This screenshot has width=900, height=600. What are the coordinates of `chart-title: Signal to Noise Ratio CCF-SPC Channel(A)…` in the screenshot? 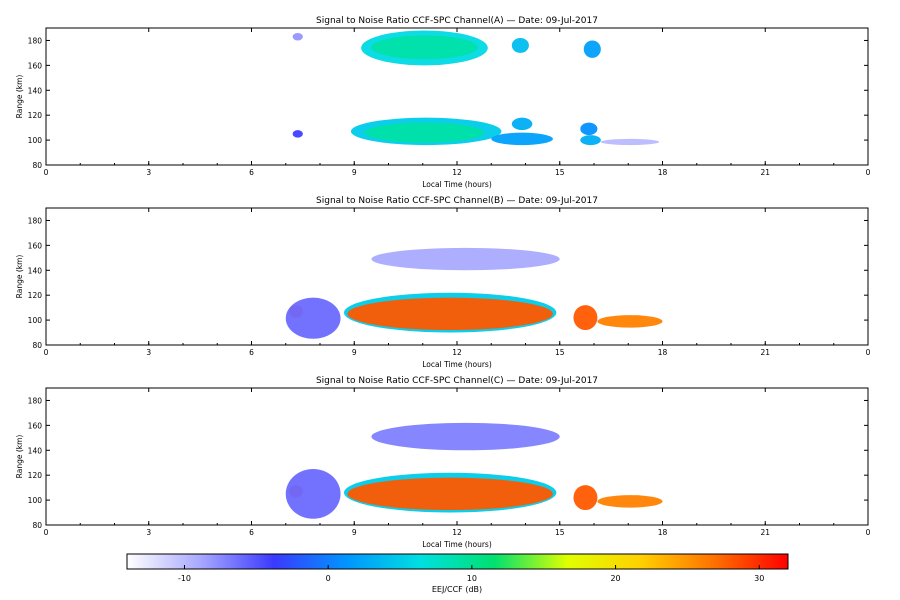 It's located at (457, 21).